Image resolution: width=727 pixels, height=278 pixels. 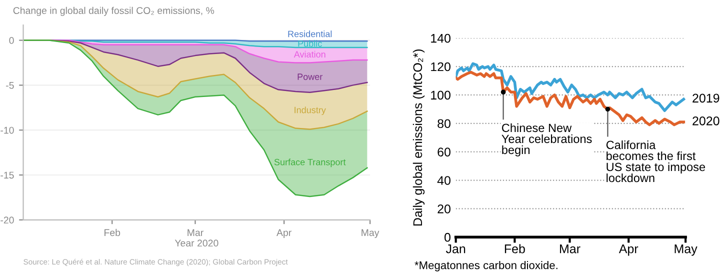 I want to click on annotation: California becomes the first US state to impose lockdown, so click(x=656, y=161).